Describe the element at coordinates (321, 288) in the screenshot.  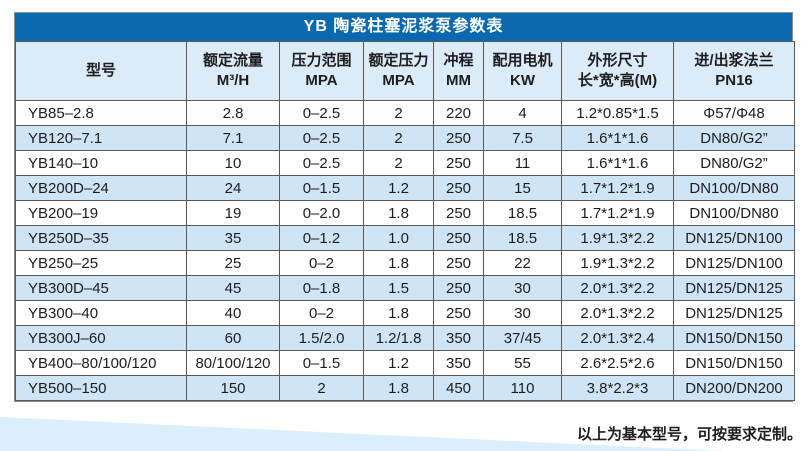
I see `table-cell: 0–1.8` at that location.